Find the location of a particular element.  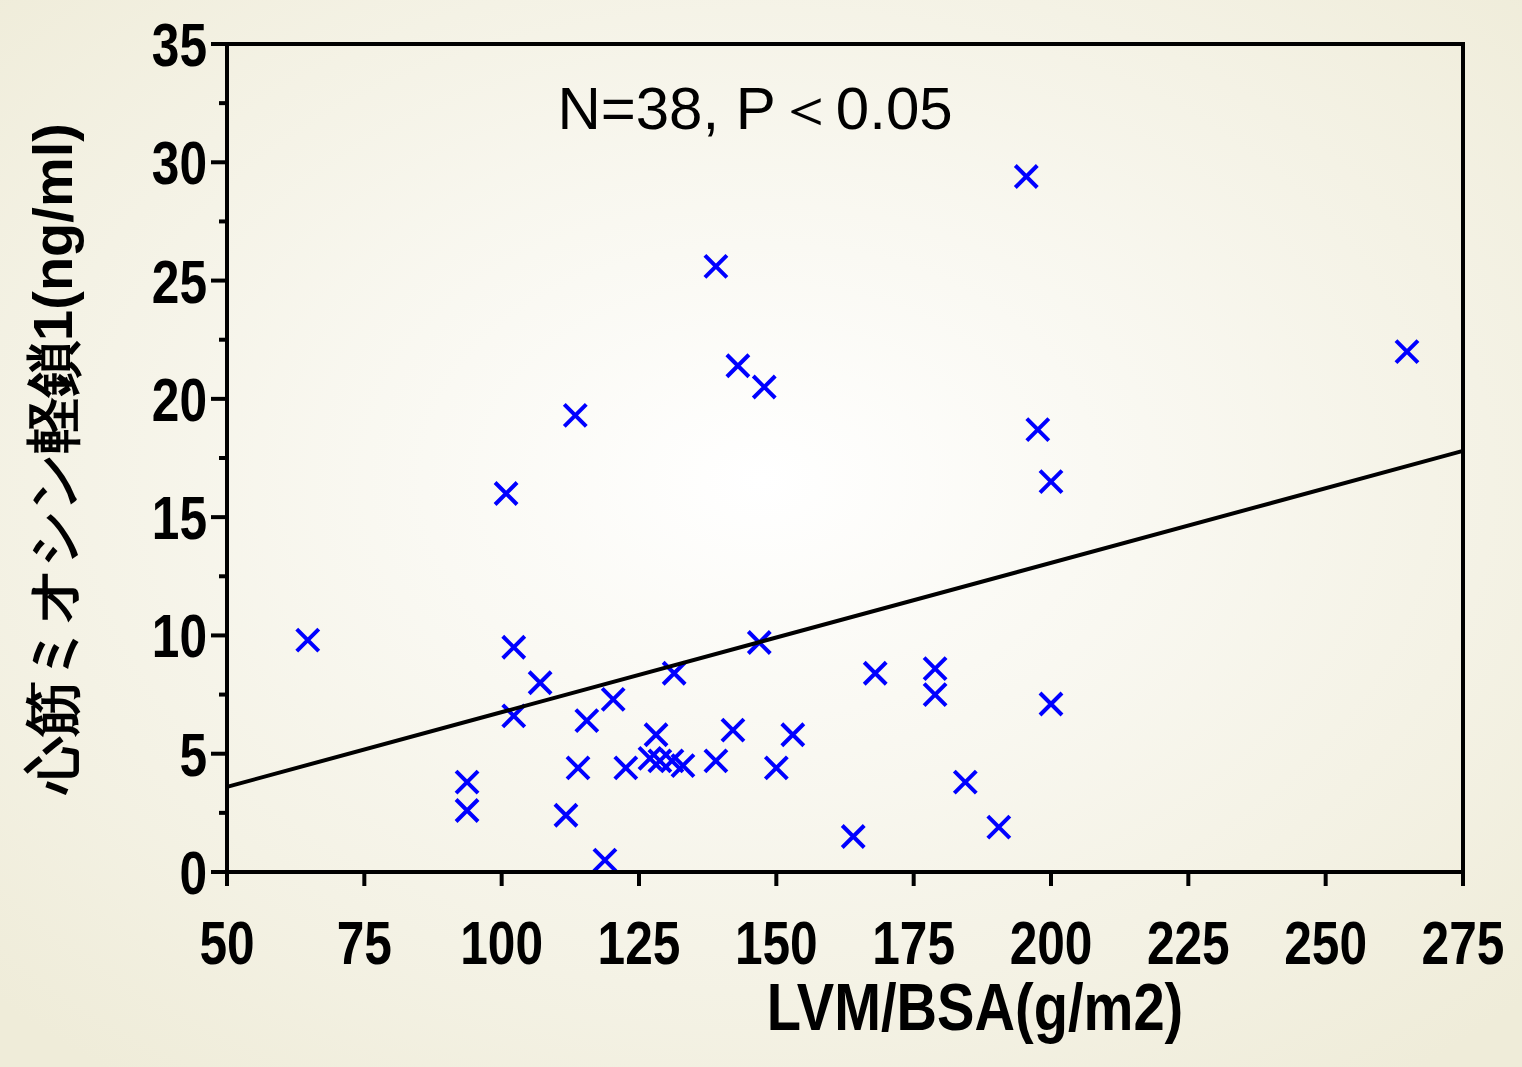

y-tick-label: 15 is located at coordinates (179, 517).